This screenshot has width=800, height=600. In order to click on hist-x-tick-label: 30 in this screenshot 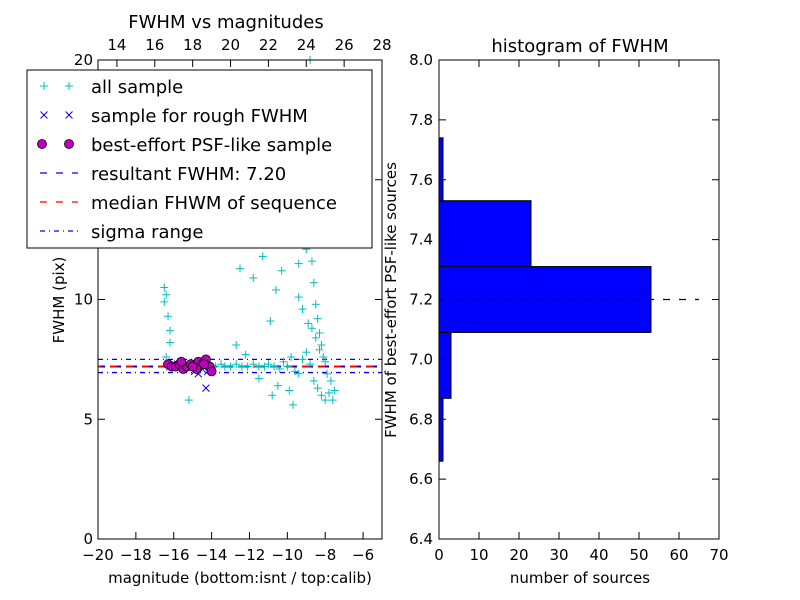, I will do `click(558, 555)`.